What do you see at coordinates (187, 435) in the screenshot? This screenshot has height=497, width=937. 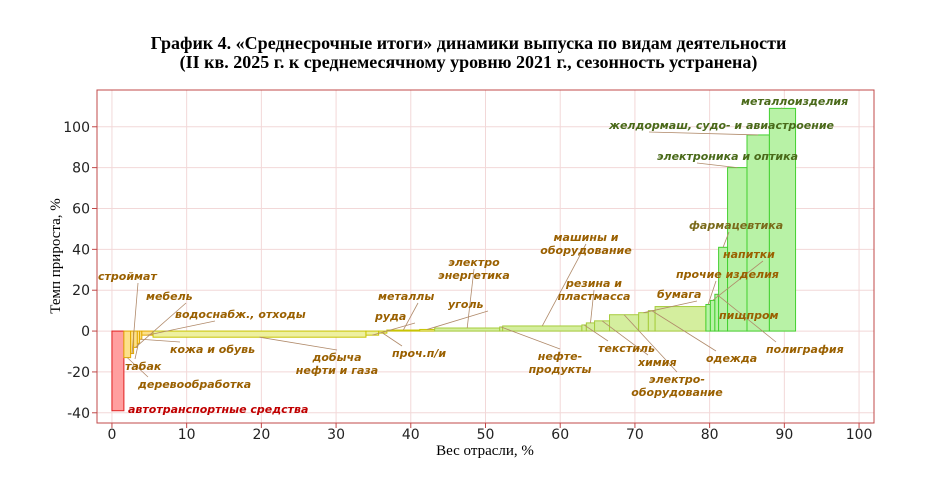 I see `x-tick-label: 10` at bounding box center [187, 435].